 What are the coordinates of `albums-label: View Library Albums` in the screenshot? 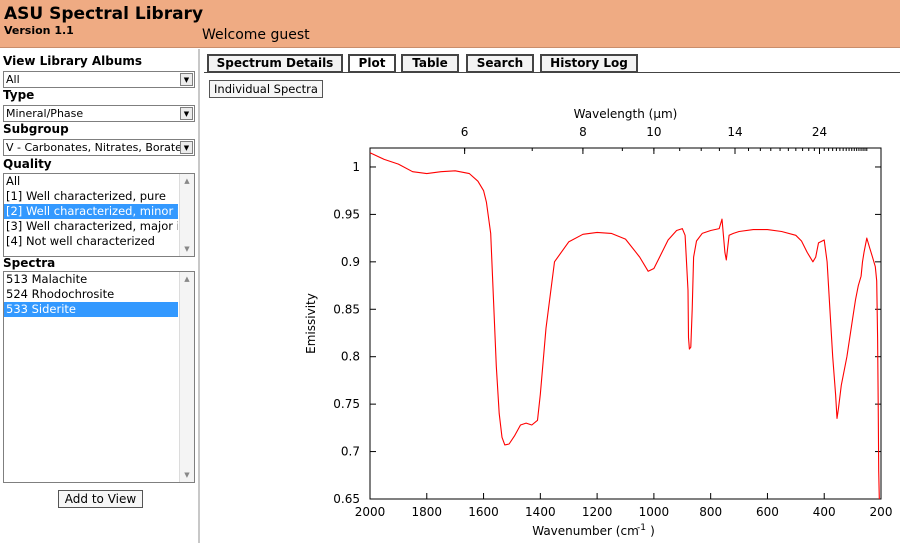 It's located at (73, 61).